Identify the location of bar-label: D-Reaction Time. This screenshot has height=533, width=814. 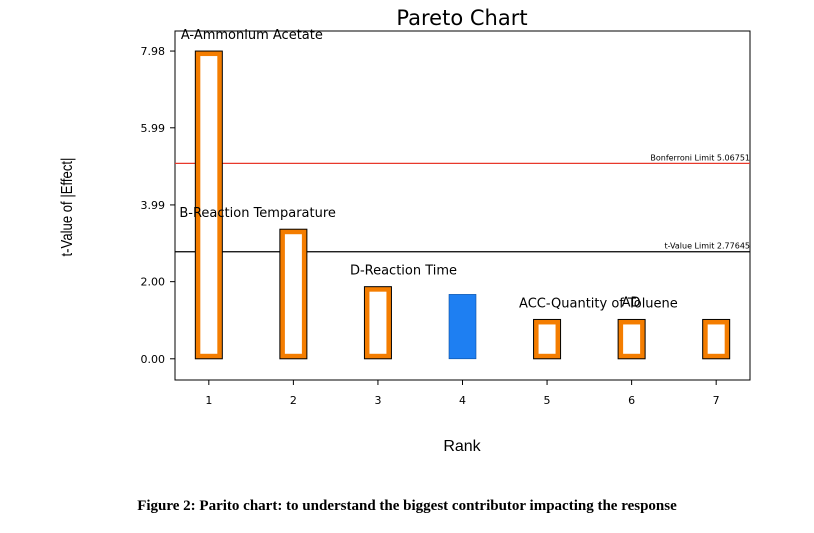
(403, 271).